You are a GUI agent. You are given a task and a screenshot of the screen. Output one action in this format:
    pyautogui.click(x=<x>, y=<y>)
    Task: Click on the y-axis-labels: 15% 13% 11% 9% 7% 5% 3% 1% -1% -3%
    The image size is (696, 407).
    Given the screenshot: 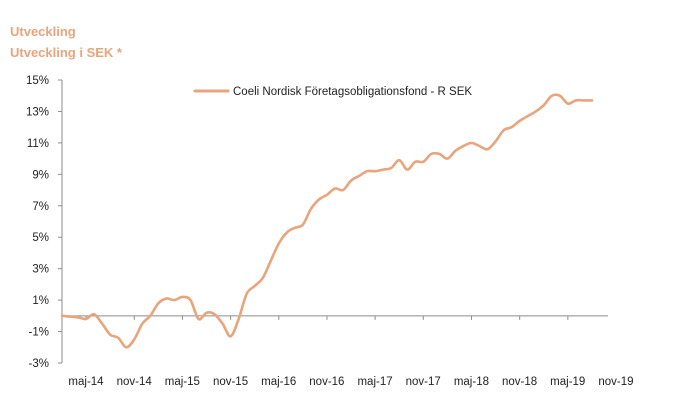 What is the action you would take?
    pyautogui.click(x=37, y=222)
    